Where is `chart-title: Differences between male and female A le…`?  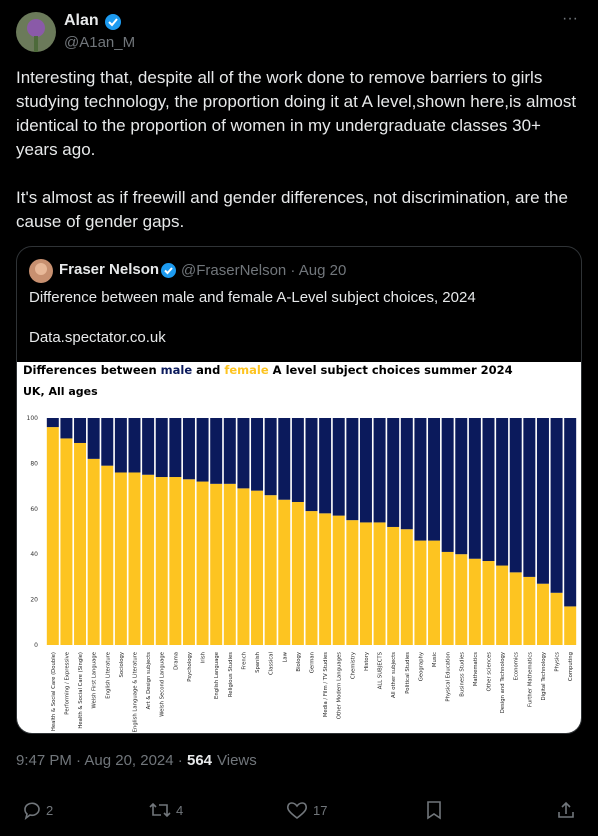
chart-title: Differences between male and female A le… is located at coordinates (268, 370).